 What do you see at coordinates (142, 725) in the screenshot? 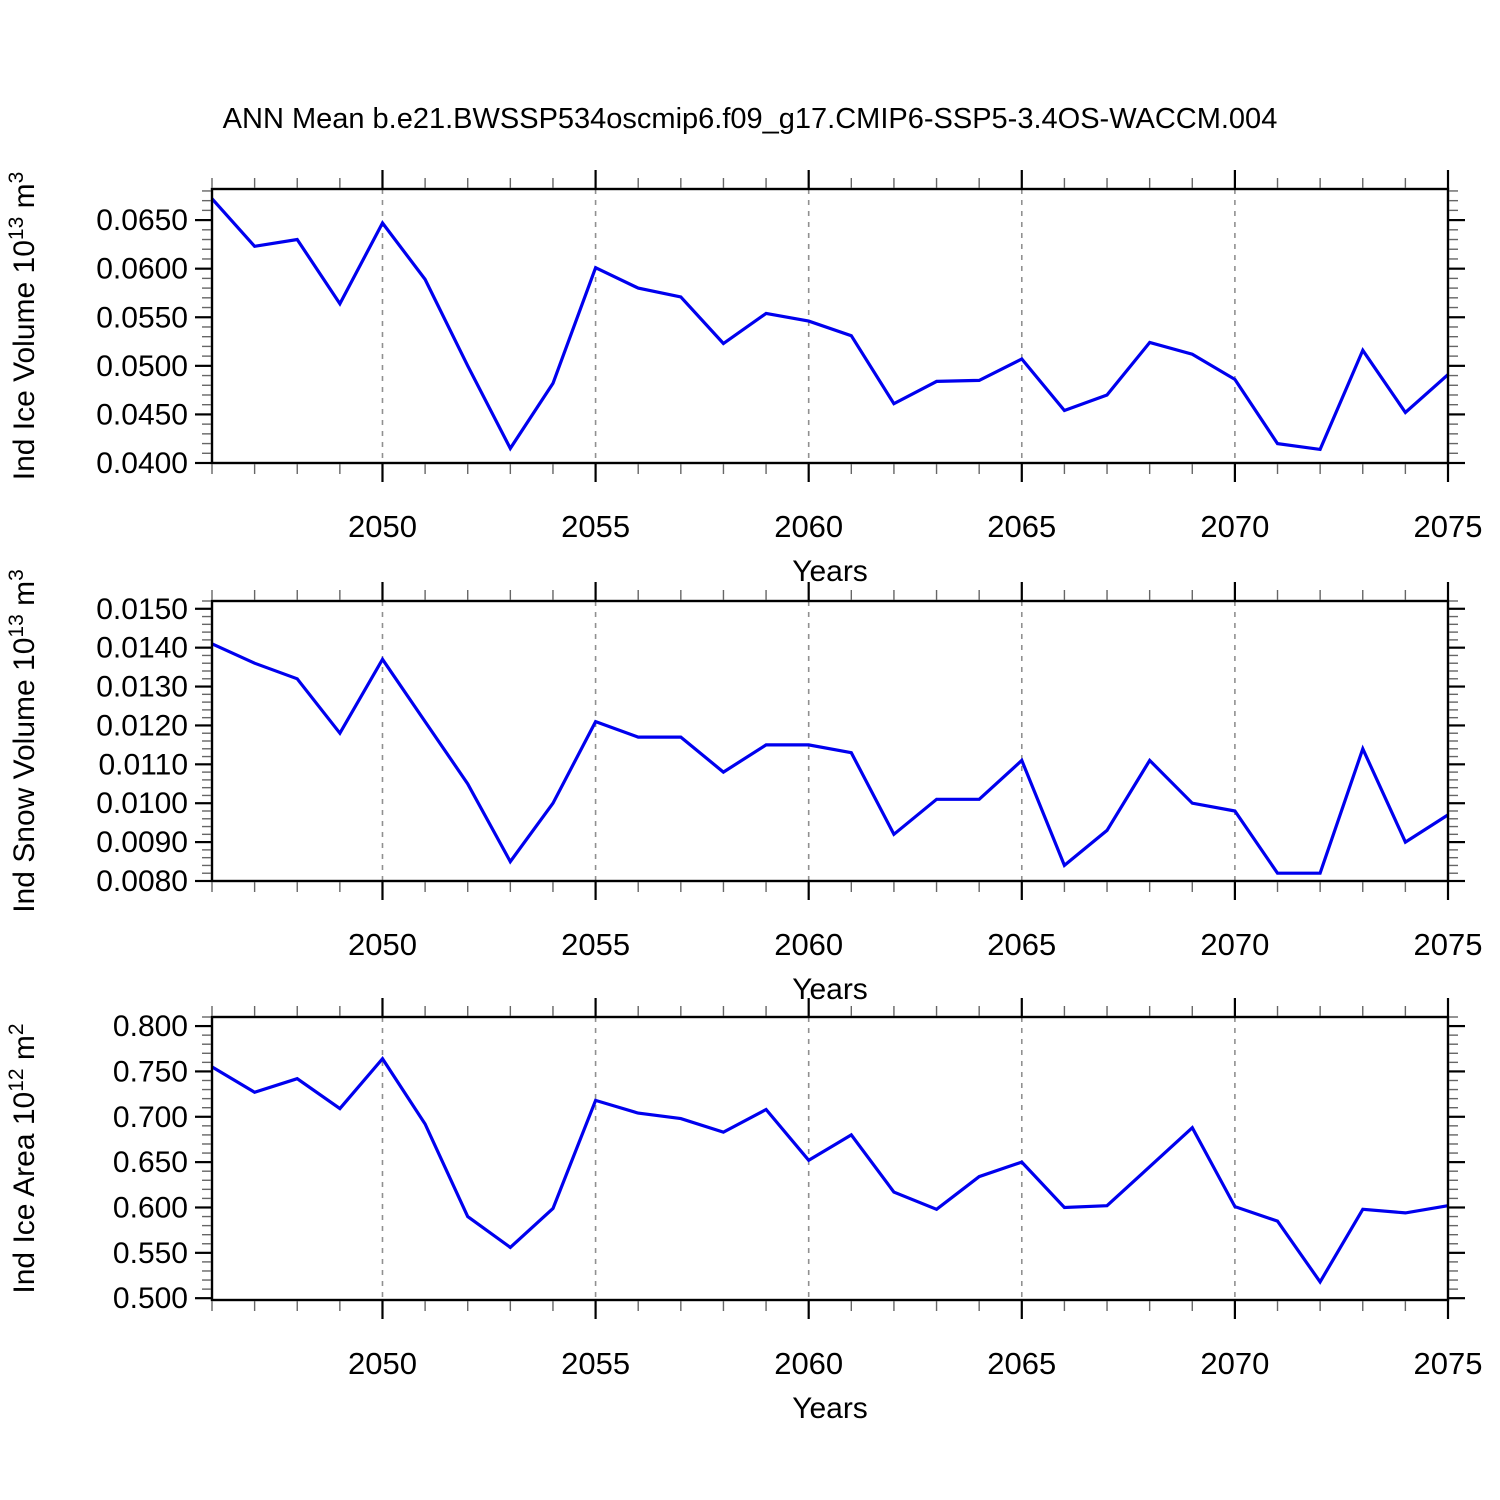
I see `y-tick-label: 0.0120` at bounding box center [142, 725].